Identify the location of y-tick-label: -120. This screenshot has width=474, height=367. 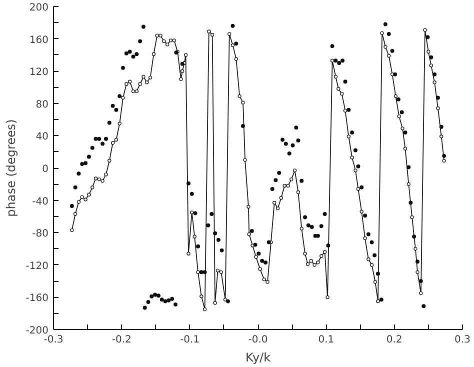
(37, 266).